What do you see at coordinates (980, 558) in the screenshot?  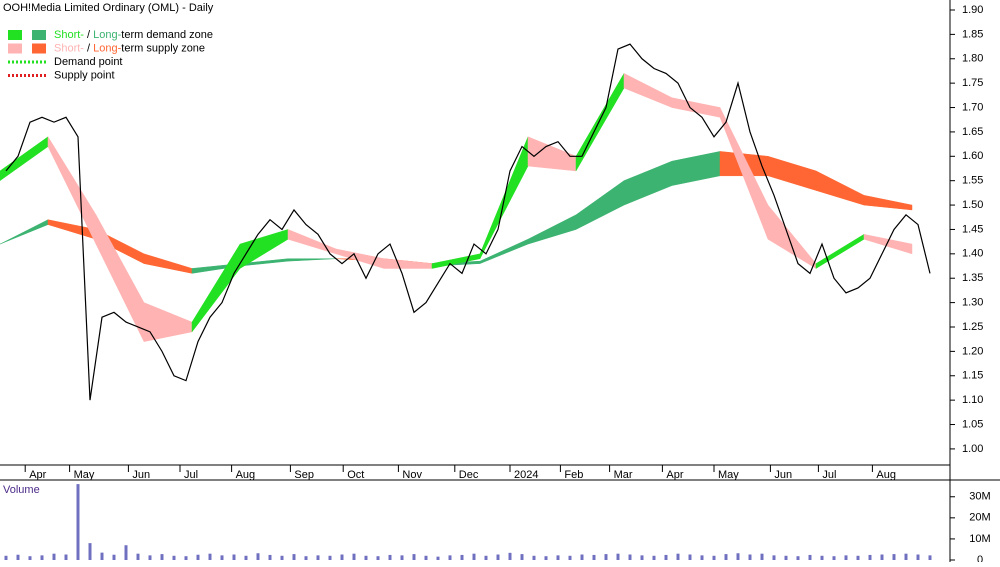 I see `volume-tick-label: 0` at bounding box center [980, 558].